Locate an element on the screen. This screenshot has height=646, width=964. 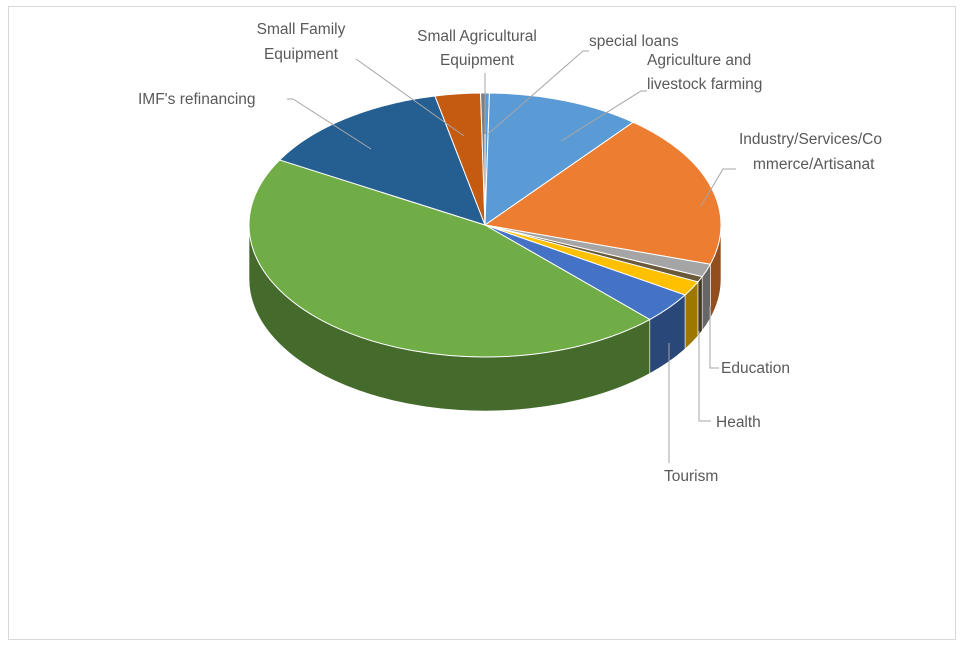
label-small-family-1: Small Family is located at coordinates (301, 29).